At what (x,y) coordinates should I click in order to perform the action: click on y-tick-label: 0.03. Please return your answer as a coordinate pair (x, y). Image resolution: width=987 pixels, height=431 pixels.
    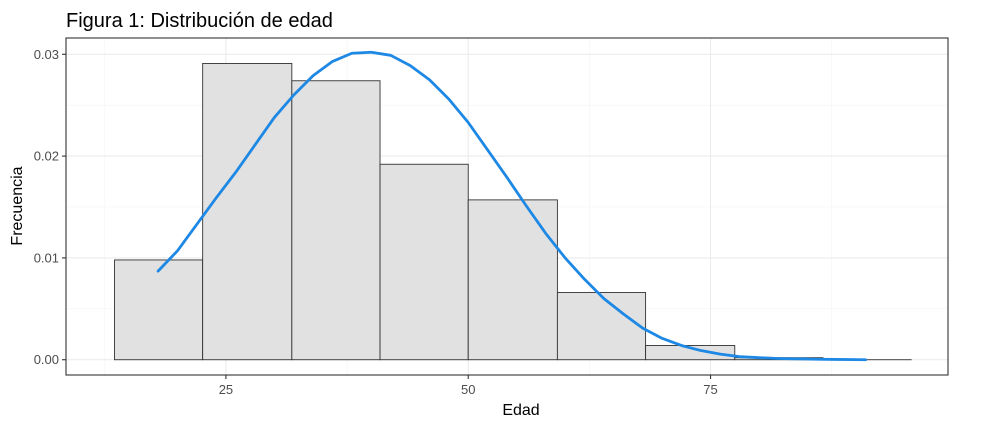
    Looking at the image, I should click on (46, 54).